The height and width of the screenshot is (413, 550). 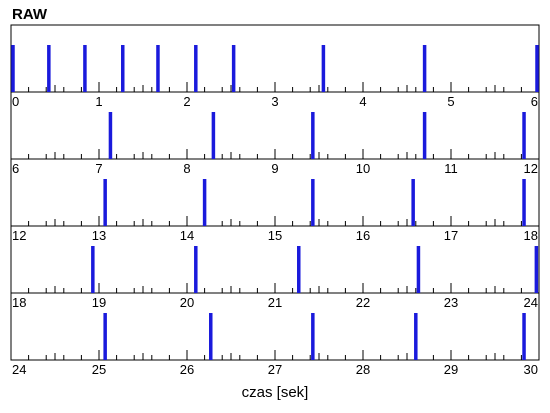 What do you see at coordinates (98, 168) in the screenshot?
I see `tick-label: 7` at bounding box center [98, 168].